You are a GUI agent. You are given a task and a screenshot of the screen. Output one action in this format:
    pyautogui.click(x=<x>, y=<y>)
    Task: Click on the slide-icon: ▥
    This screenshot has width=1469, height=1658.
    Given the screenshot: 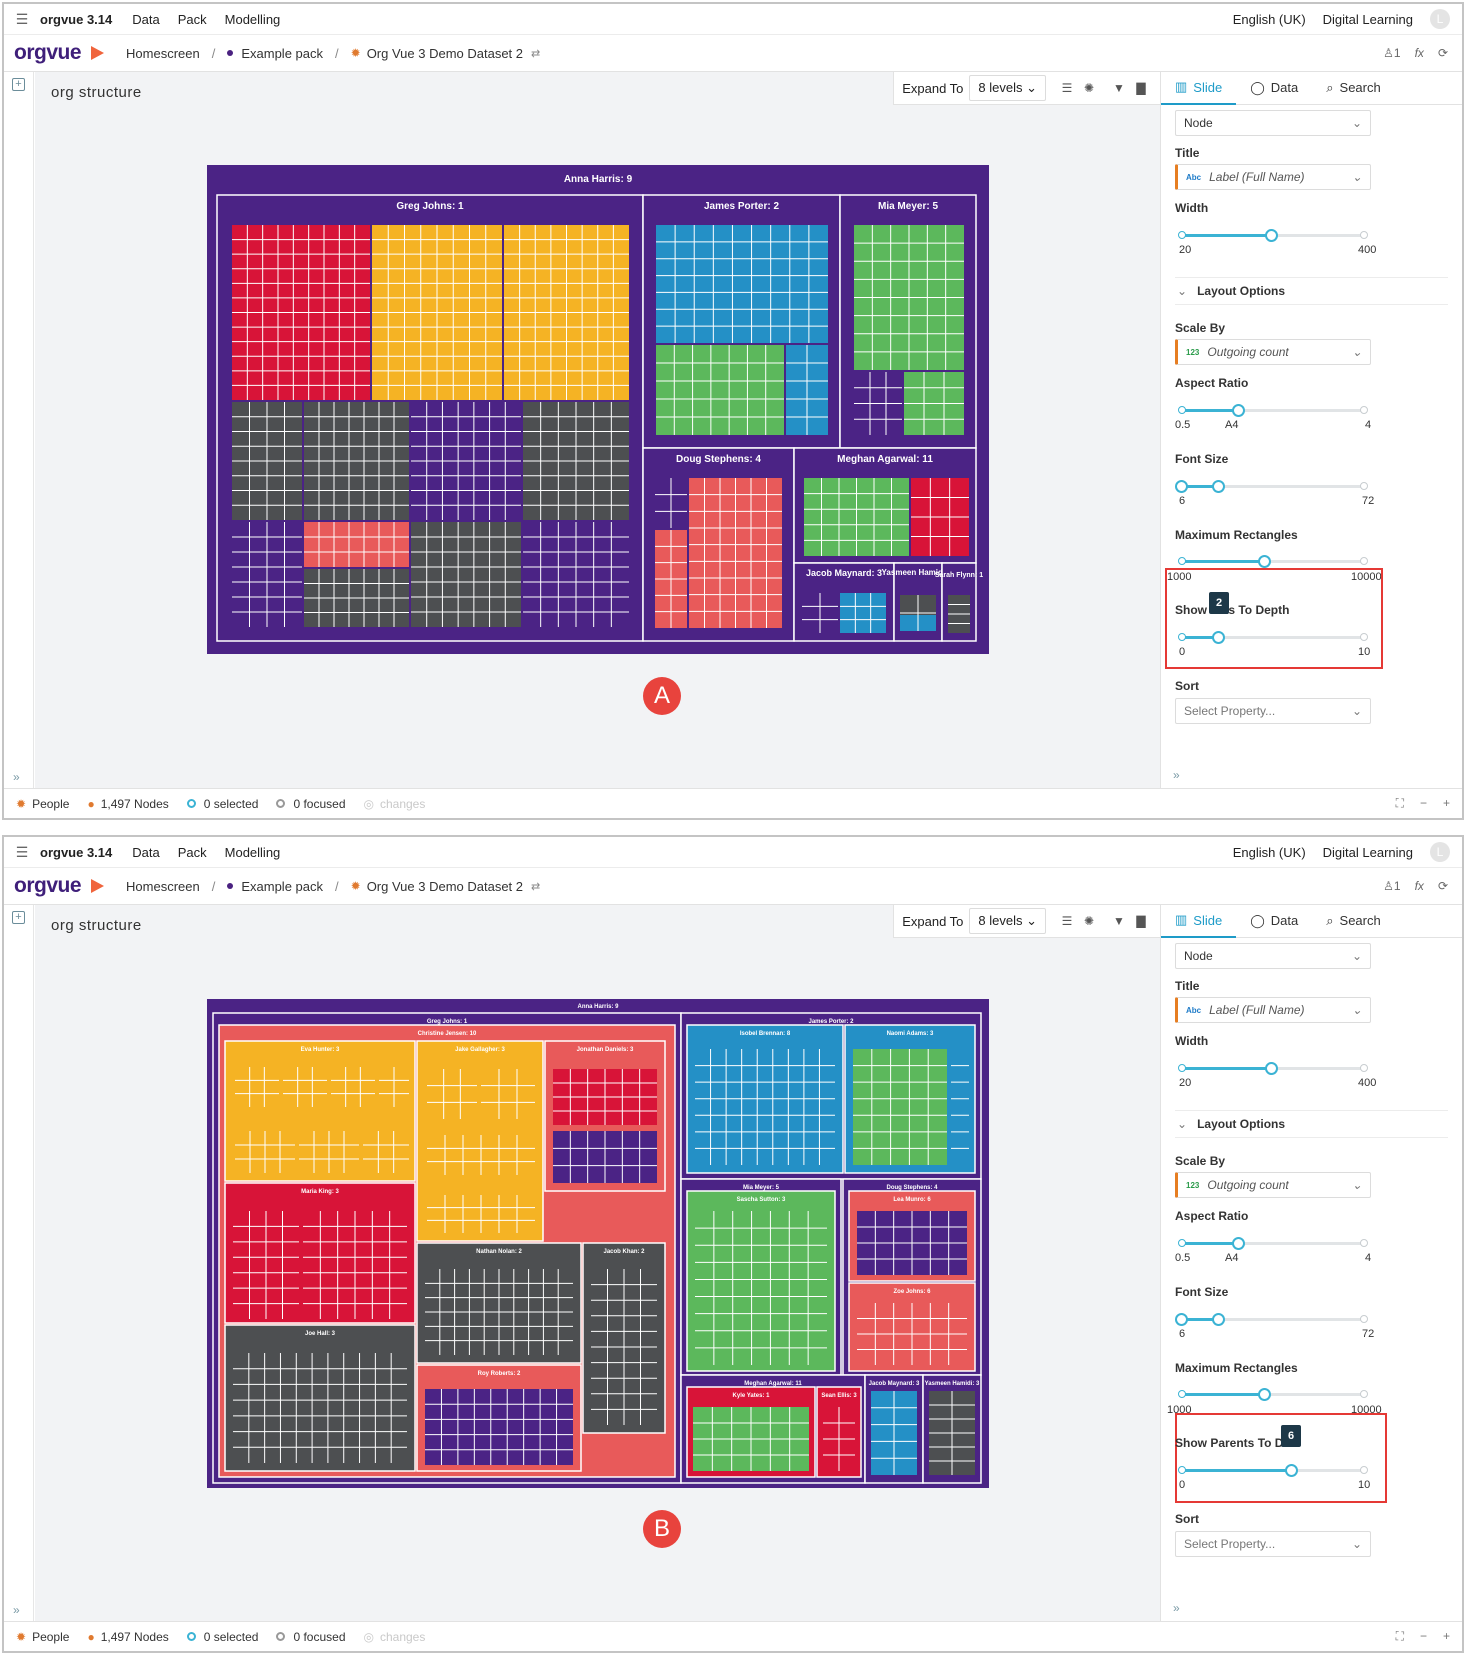 What is the action you would take?
    pyautogui.click(x=1181, y=86)
    